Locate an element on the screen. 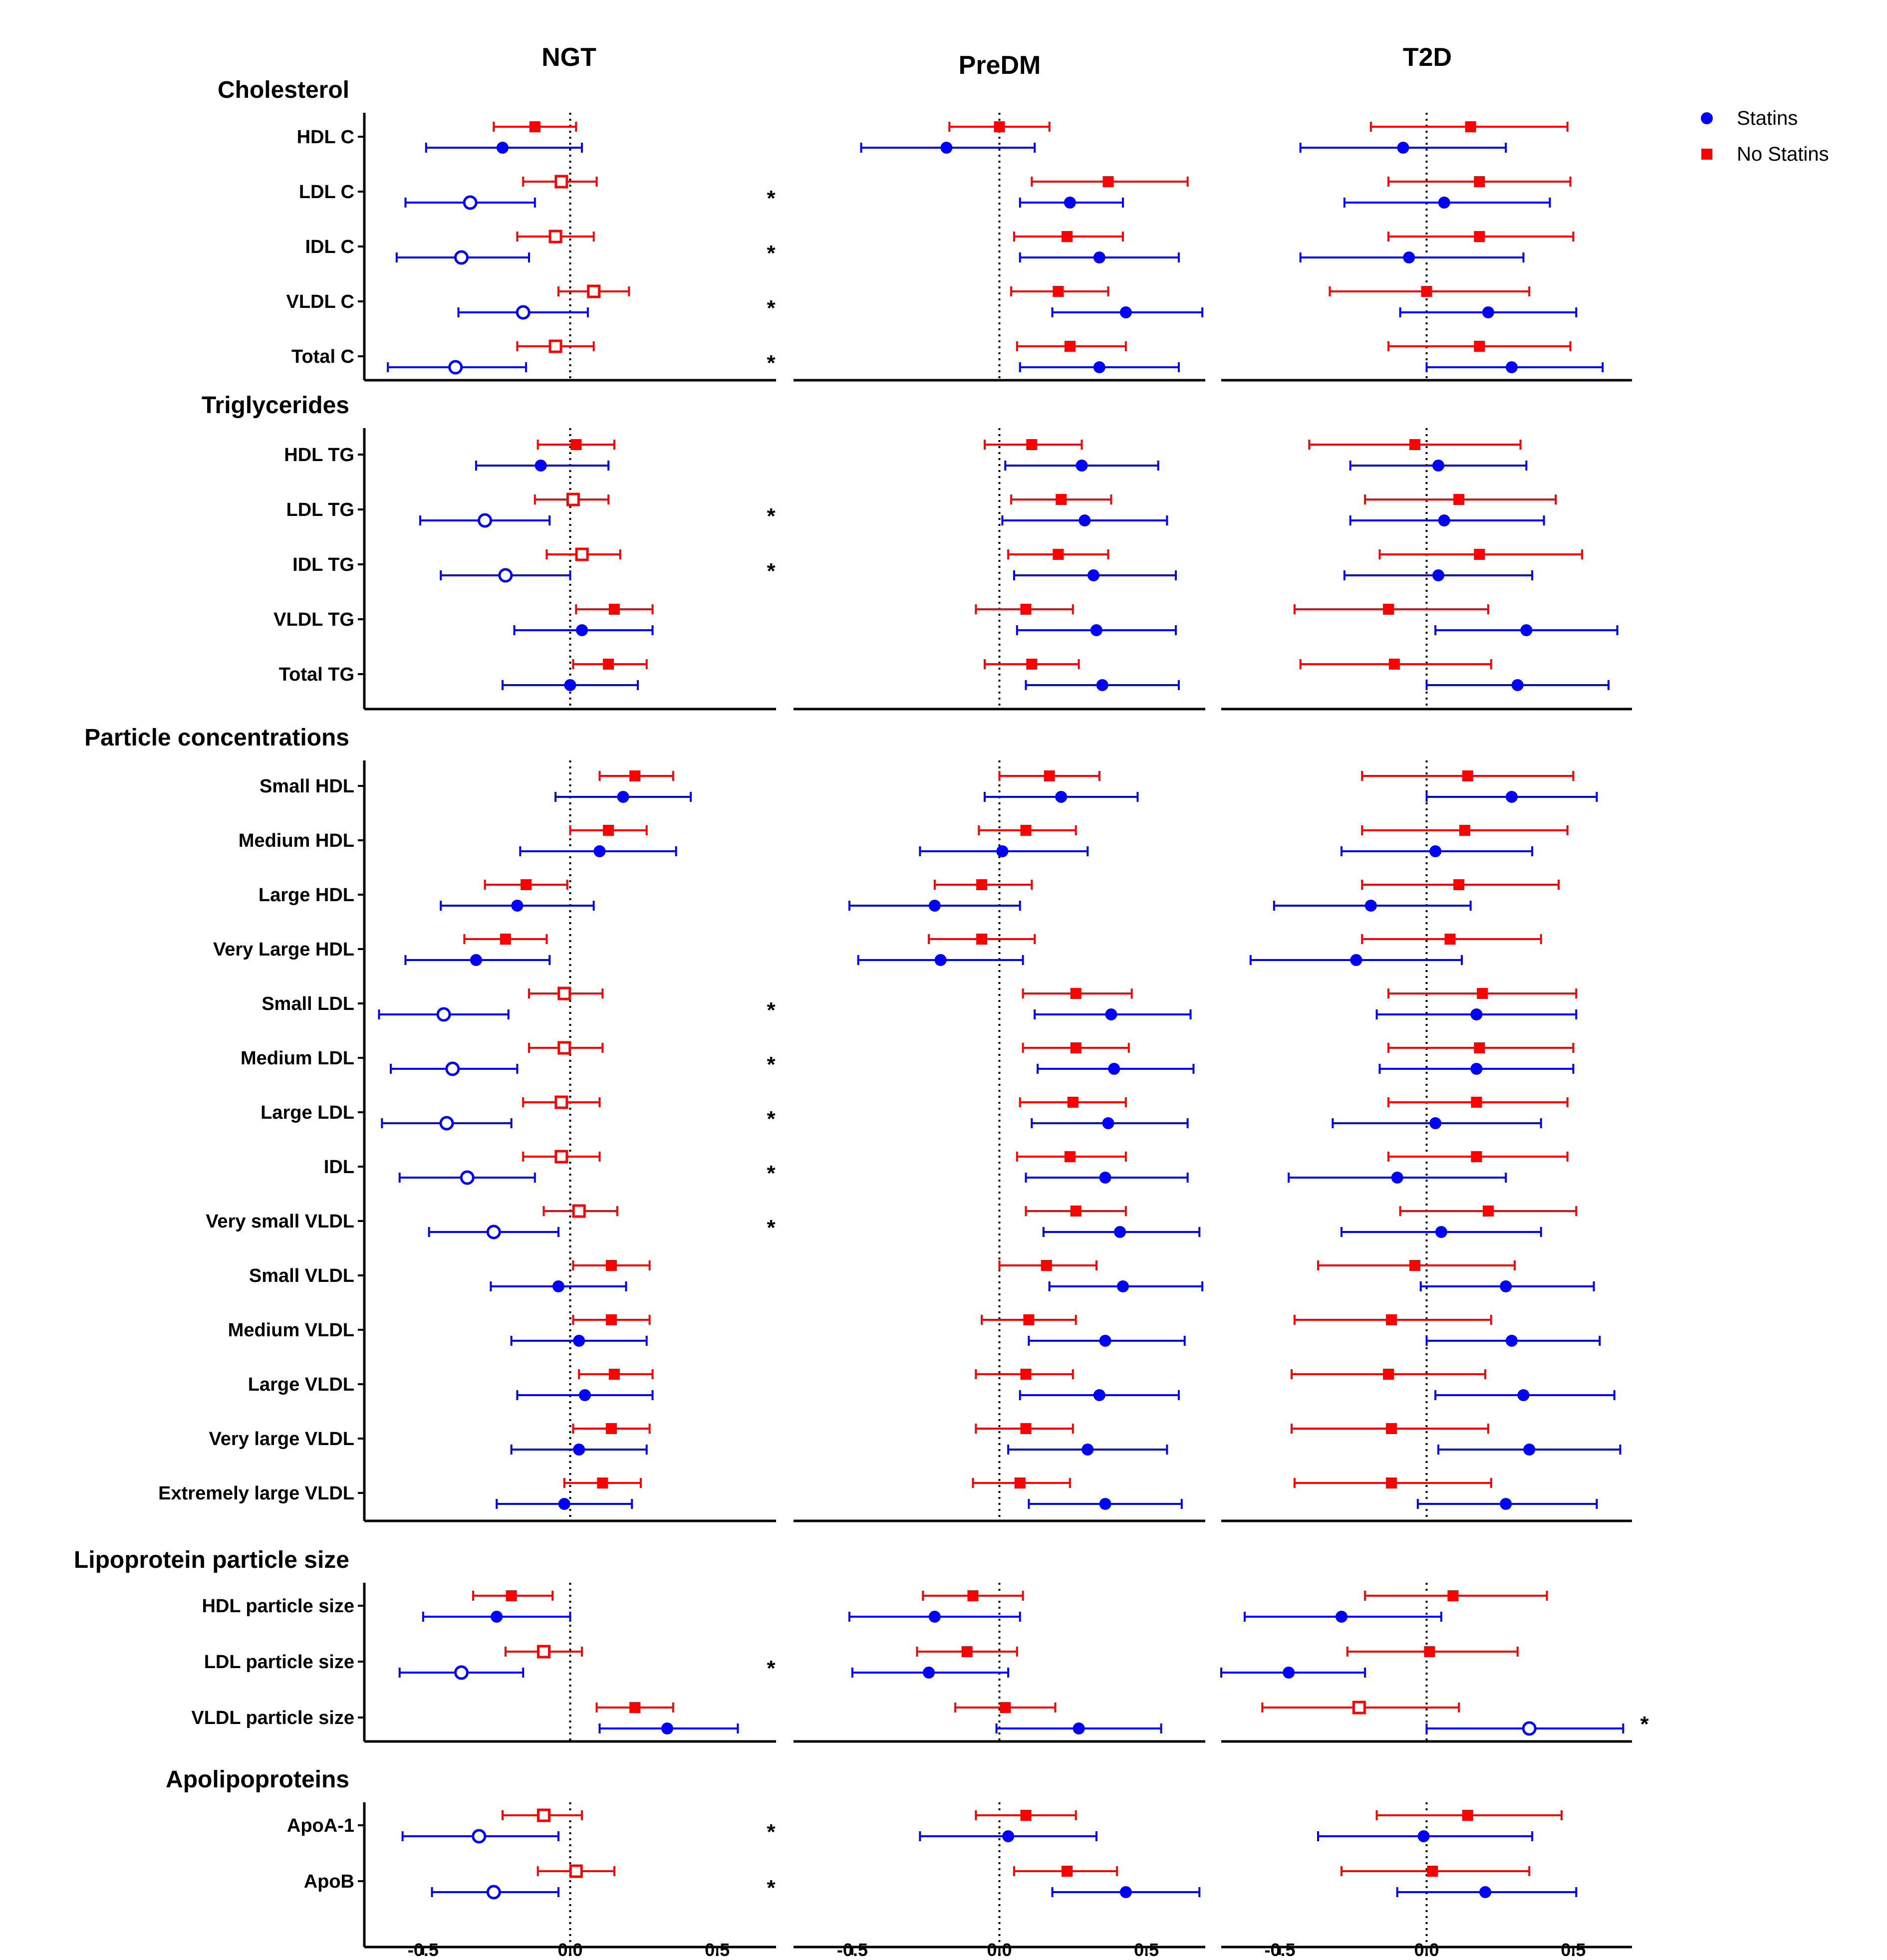  row-label: Very large VLDL is located at coordinates (281, 1439).